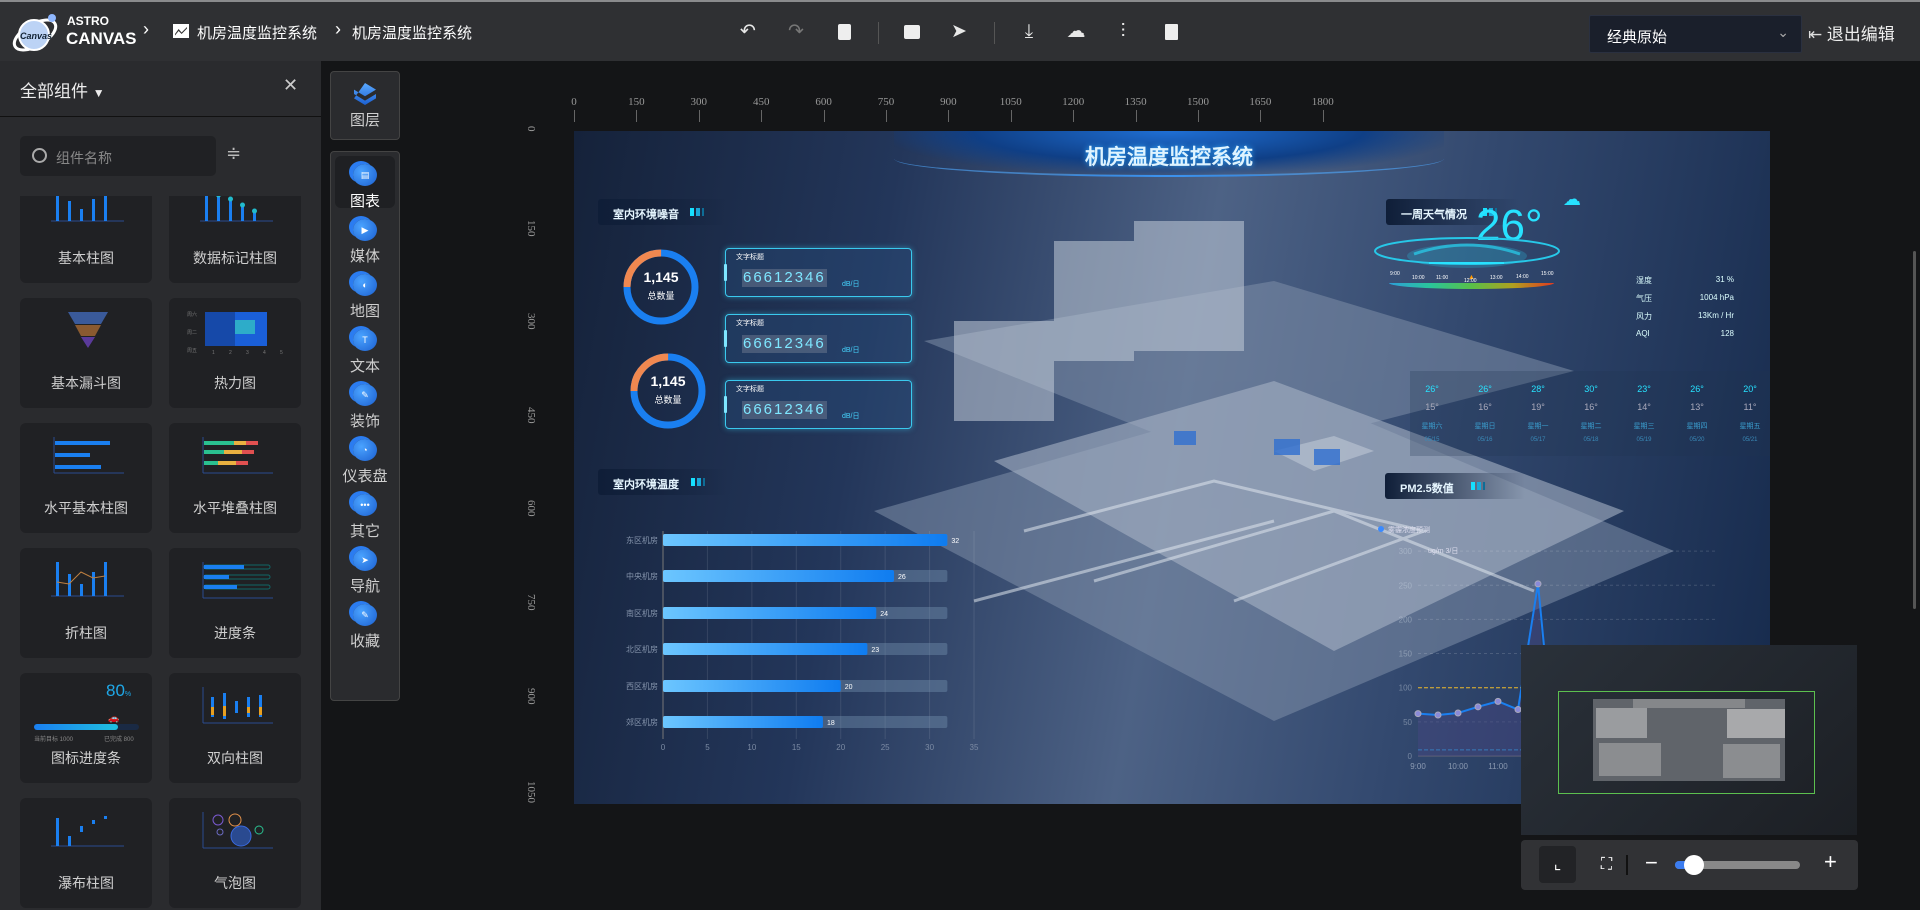 Image resolution: width=1920 pixels, height=910 pixels. I want to click on nav-more: ••• 其它, so click(365, 513).